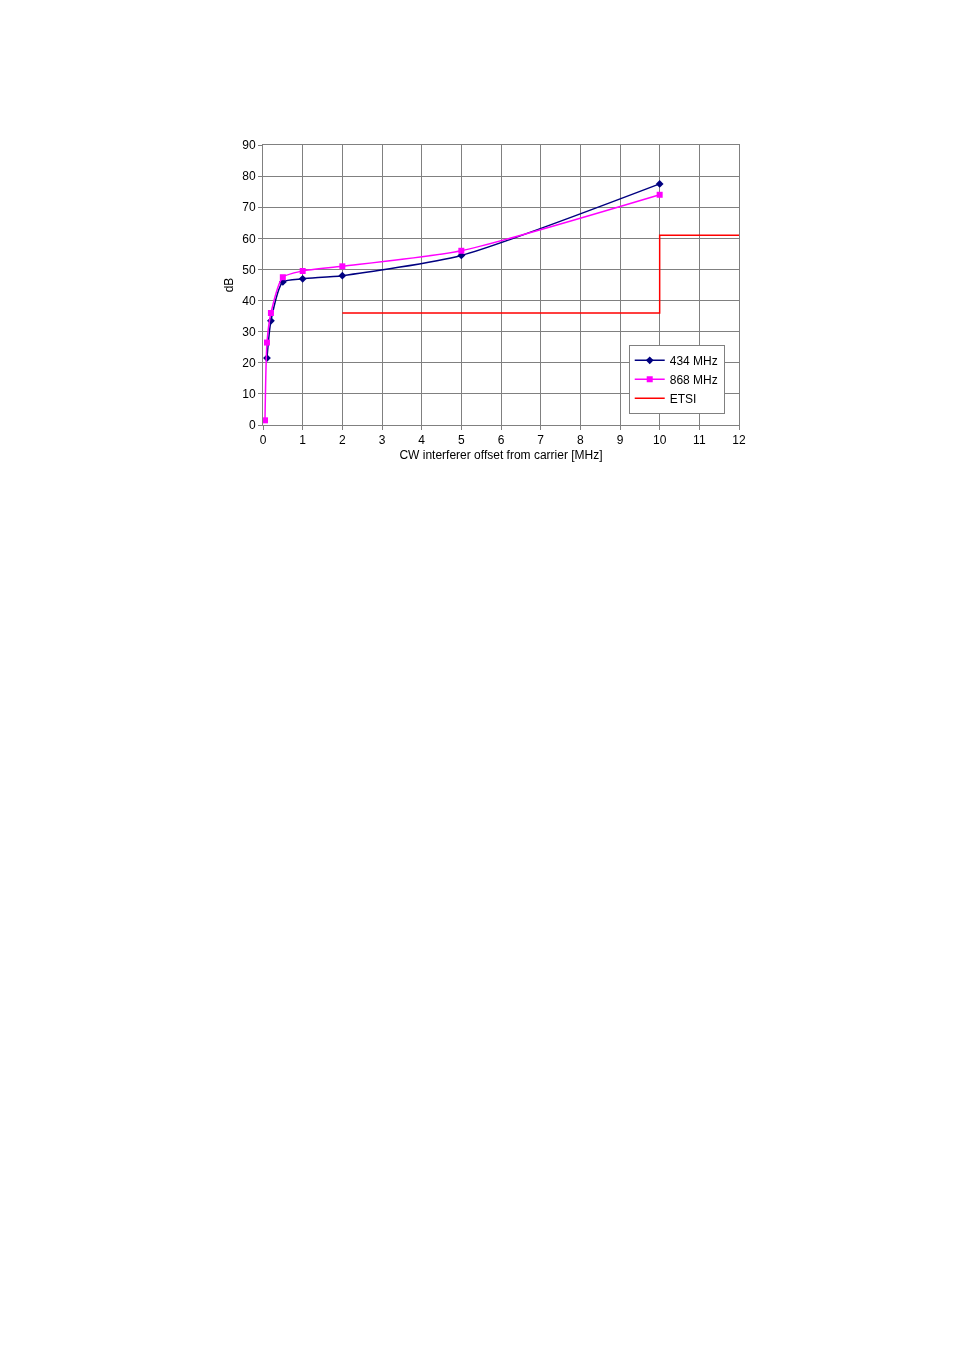  What do you see at coordinates (422, 440) in the screenshot?
I see `x-tick-label: 4` at bounding box center [422, 440].